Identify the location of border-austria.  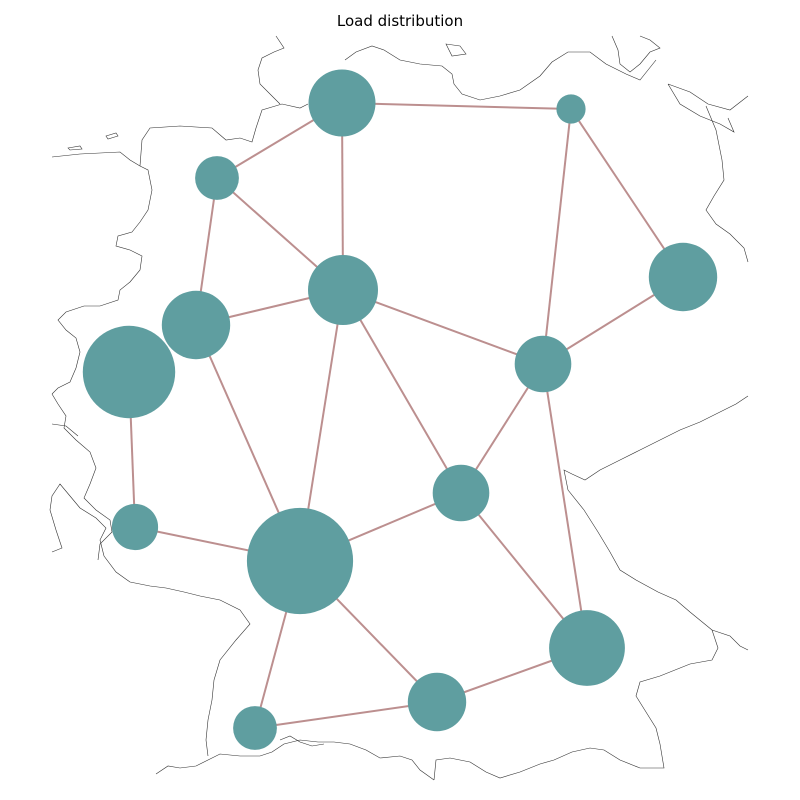
(576, 705).